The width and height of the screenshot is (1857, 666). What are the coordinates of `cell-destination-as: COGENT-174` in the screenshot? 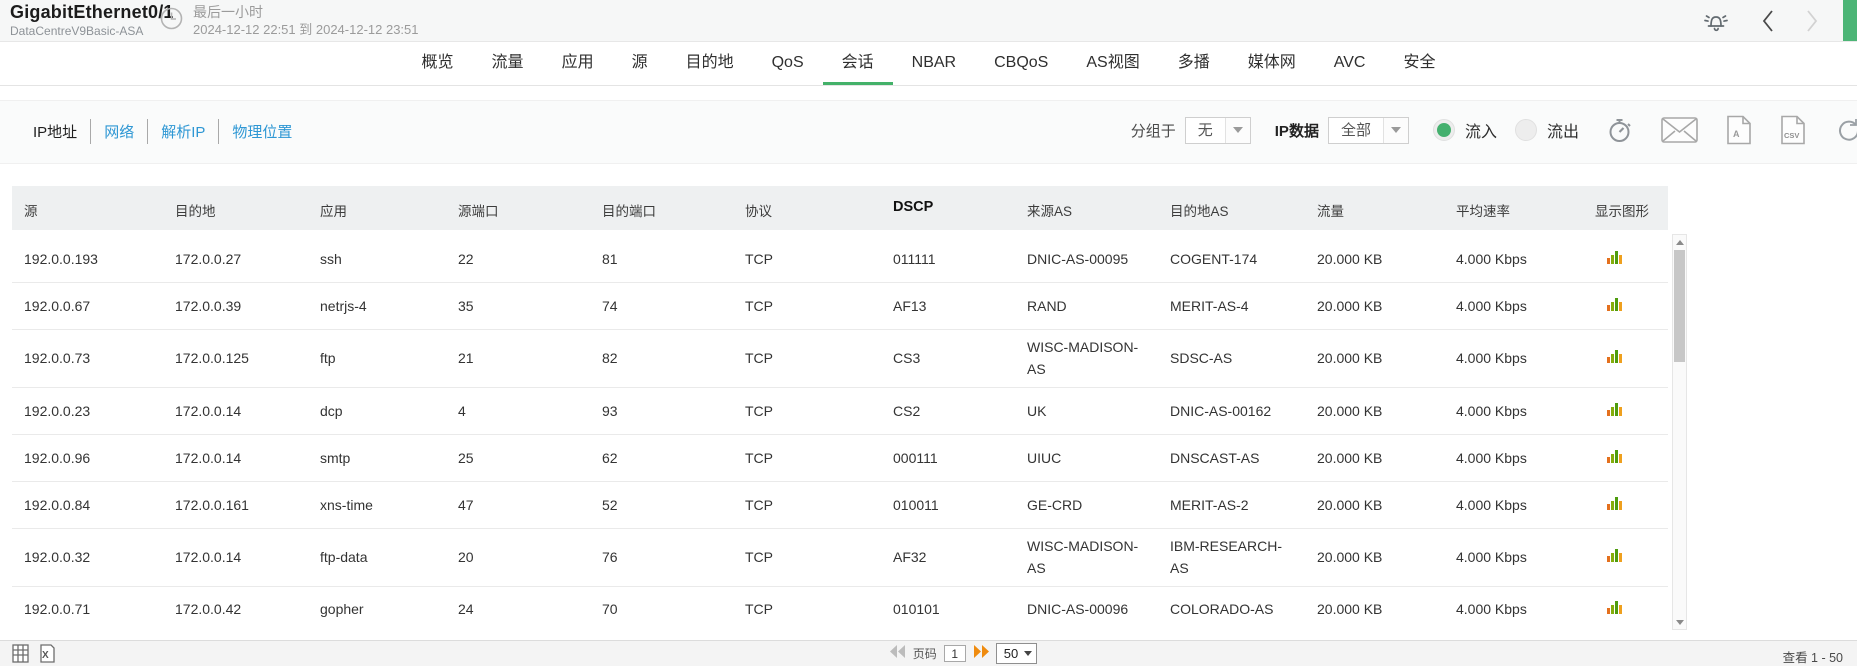 It's located at (1214, 258).